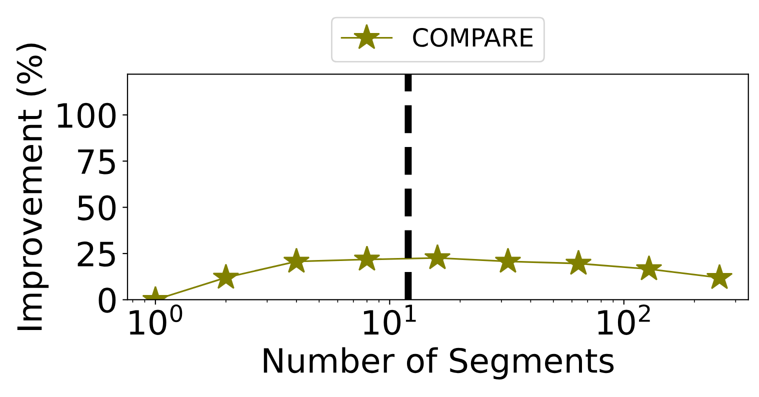 The width and height of the screenshot is (759, 397). I want to click on x-tick-label: 10$^{1}$, so click(390, 320).